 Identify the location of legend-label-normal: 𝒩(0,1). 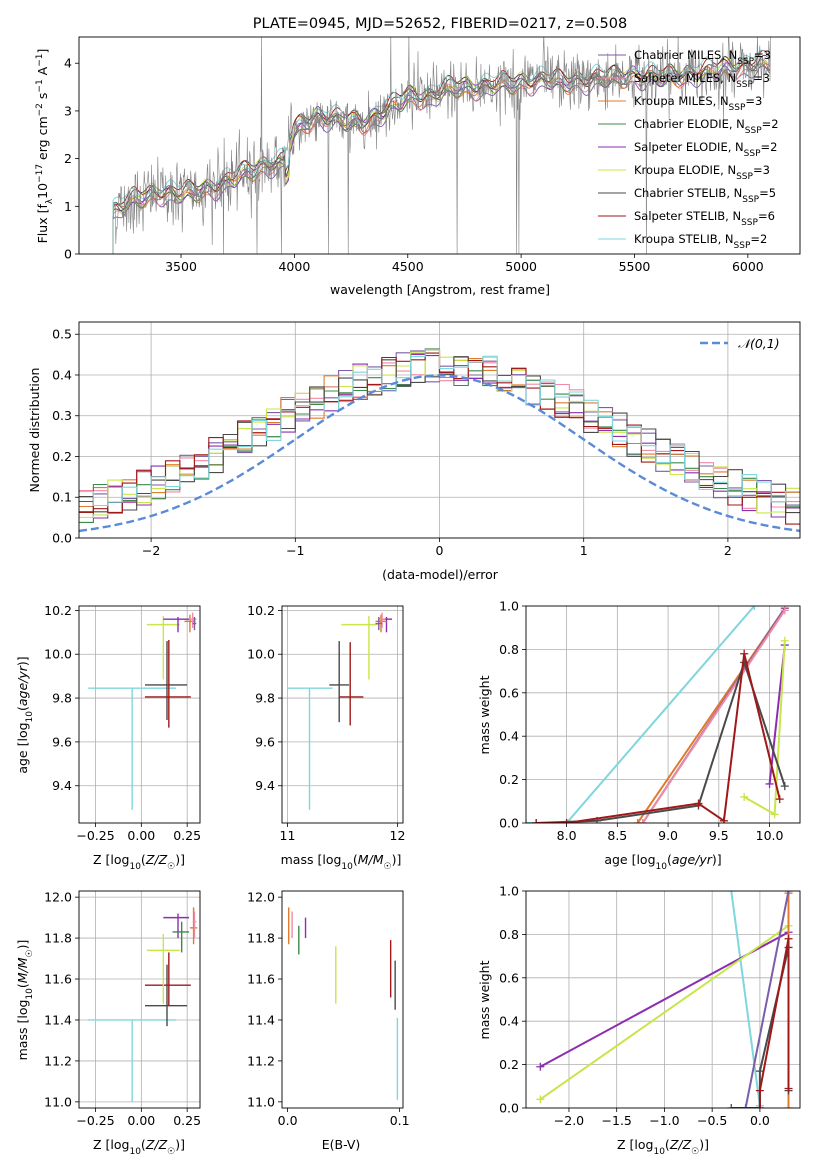
(759, 343).